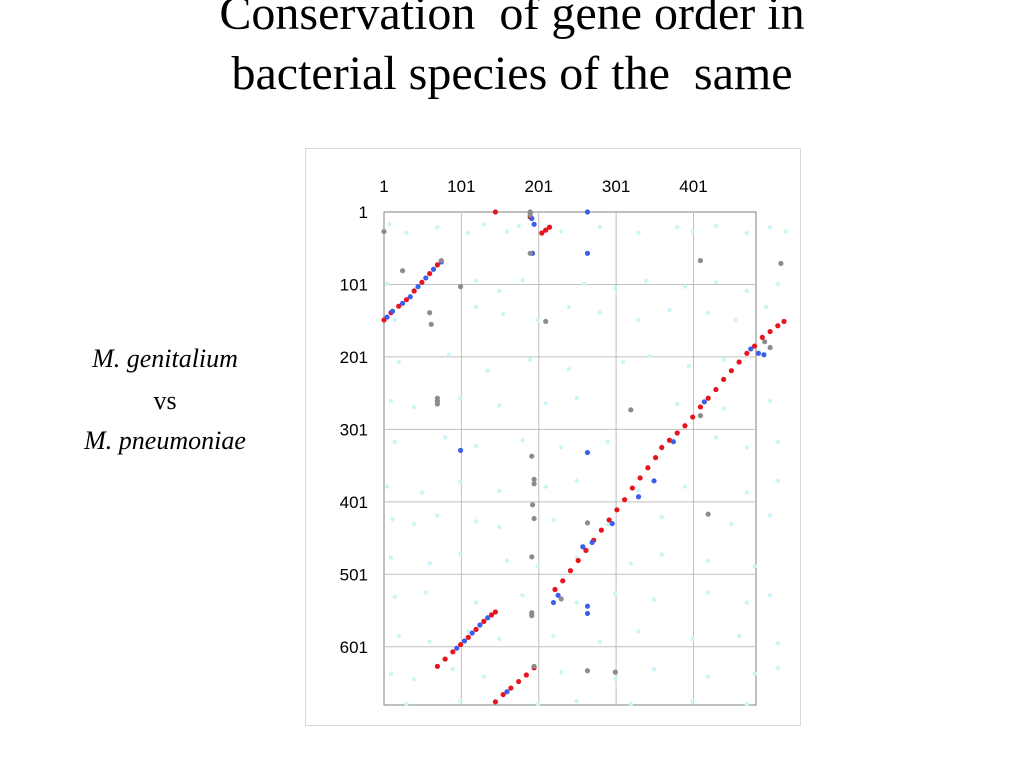  I want to click on versus-label: vs, so click(165, 400).